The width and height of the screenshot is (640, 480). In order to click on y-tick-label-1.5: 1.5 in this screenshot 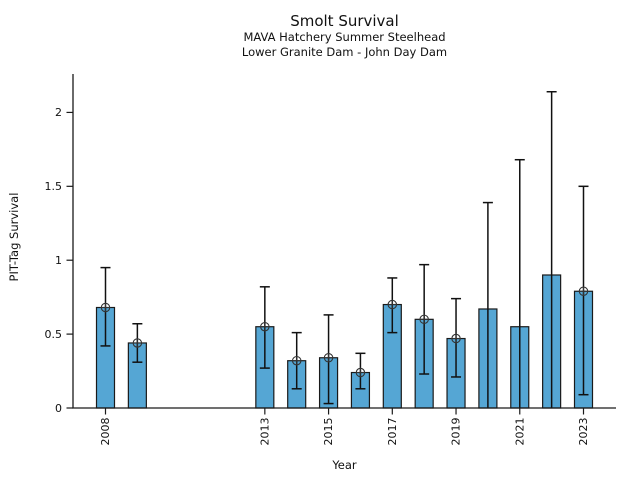, I will do `click(54, 186)`.